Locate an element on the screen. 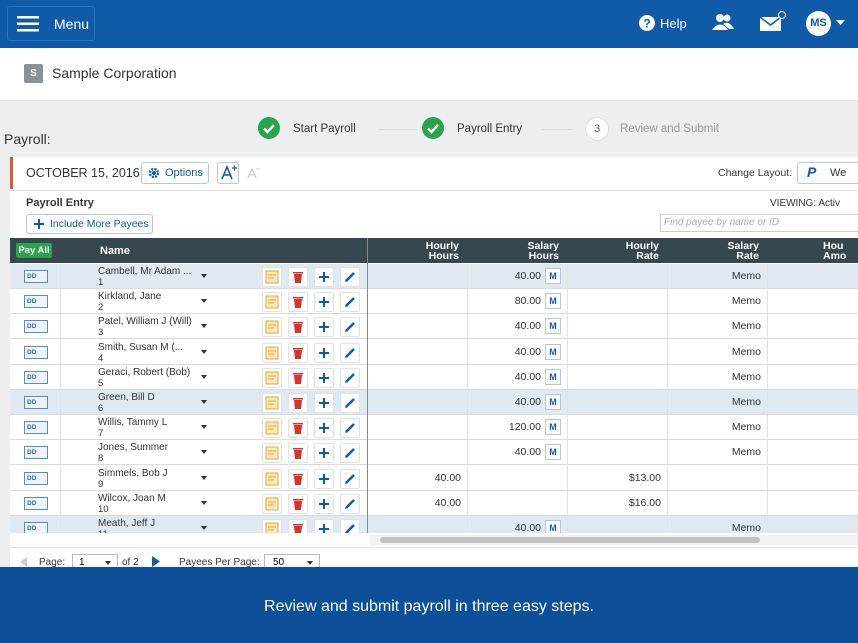 The width and height of the screenshot is (858, 643). layout-select: P We is located at coordinates (827, 173).